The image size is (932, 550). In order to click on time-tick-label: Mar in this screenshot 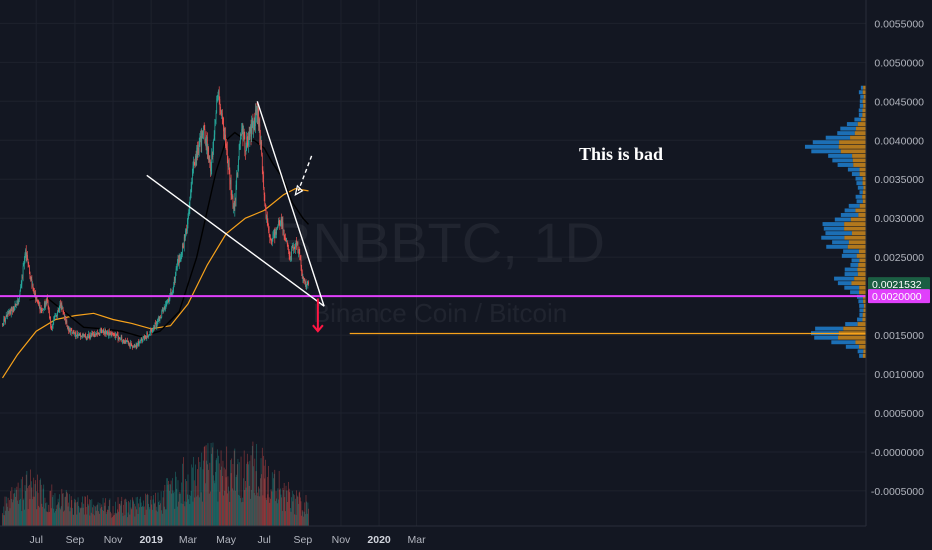, I will do `click(416, 540)`.